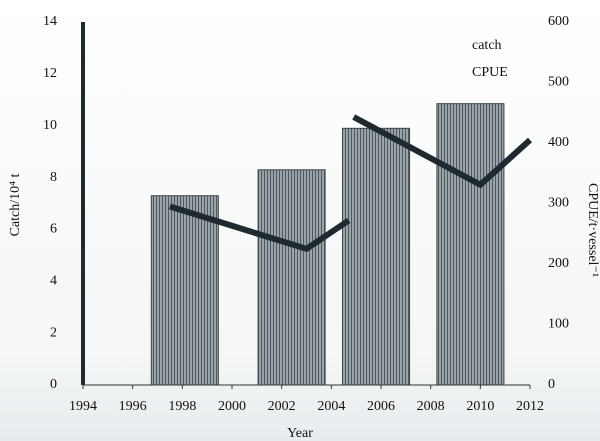 Image resolution: width=600 pixels, height=441 pixels. What do you see at coordinates (182, 406) in the screenshot?
I see `x-tick-label: 1998` at bounding box center [182, 406].